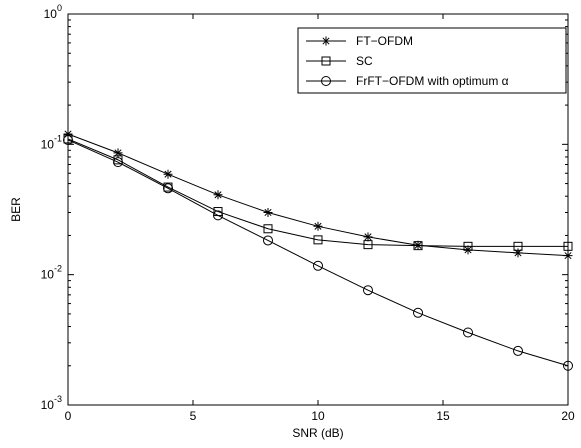 The width and height of the screenshot is (581, 448). I want to click on legend-marker-star, so click(326, 41).